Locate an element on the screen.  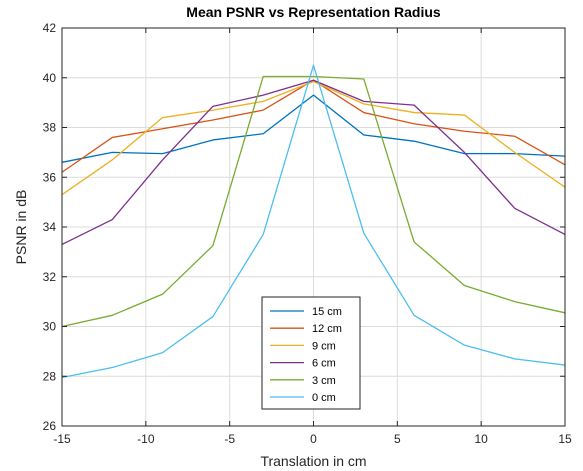
x-tick-label: -10 is located at coordinates (146, 439).